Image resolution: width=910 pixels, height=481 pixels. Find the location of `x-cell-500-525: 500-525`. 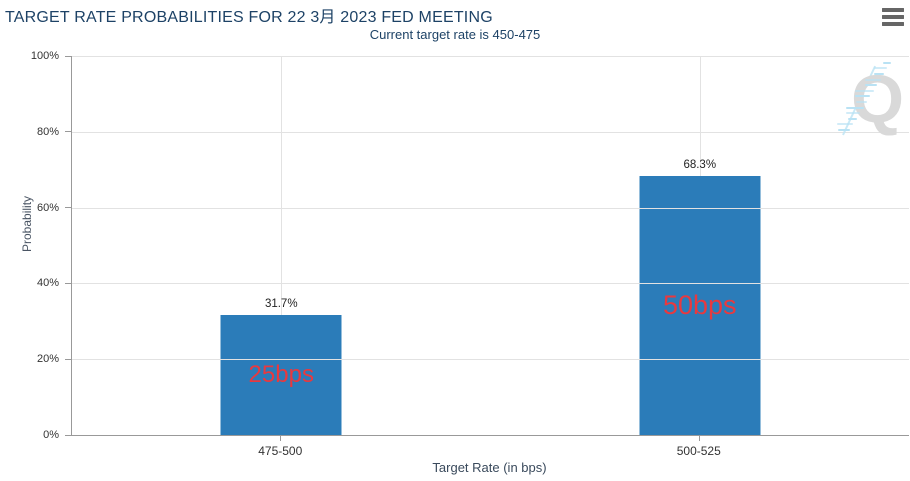

x-cell-500-525: 500-525 is located at coordinates (699, 448).